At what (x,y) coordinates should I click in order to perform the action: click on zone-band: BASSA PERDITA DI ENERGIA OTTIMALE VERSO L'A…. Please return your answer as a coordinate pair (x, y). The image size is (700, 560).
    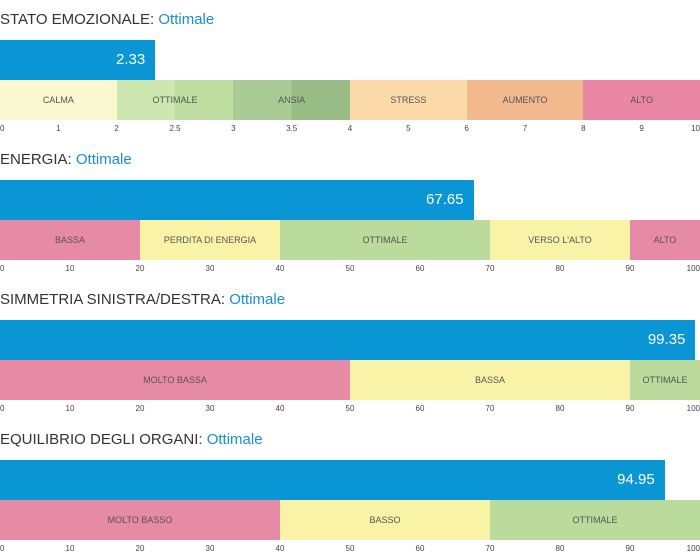
    Looking at the image, I should click on (350, 240).